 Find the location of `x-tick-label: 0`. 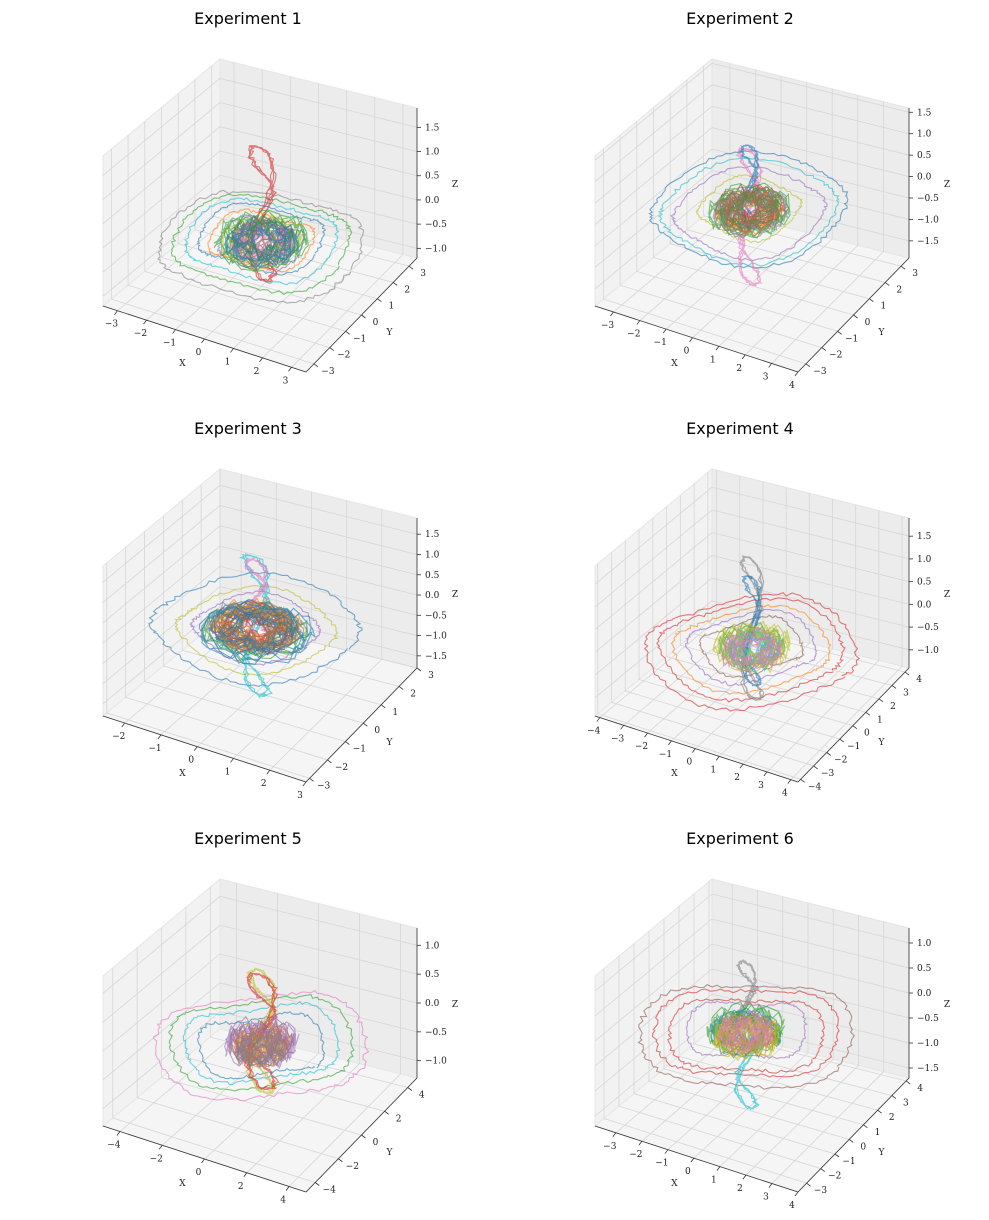

x-tick-label: 0 is located at coordinates (689, 763).